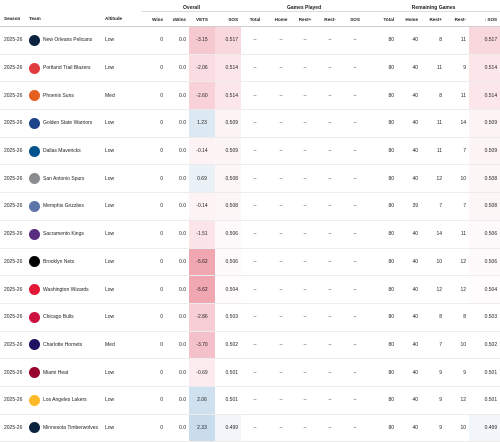  Describe the element at coordinates (382, 19) in the screenshot. I see `col-rg-total: Total` at that location.